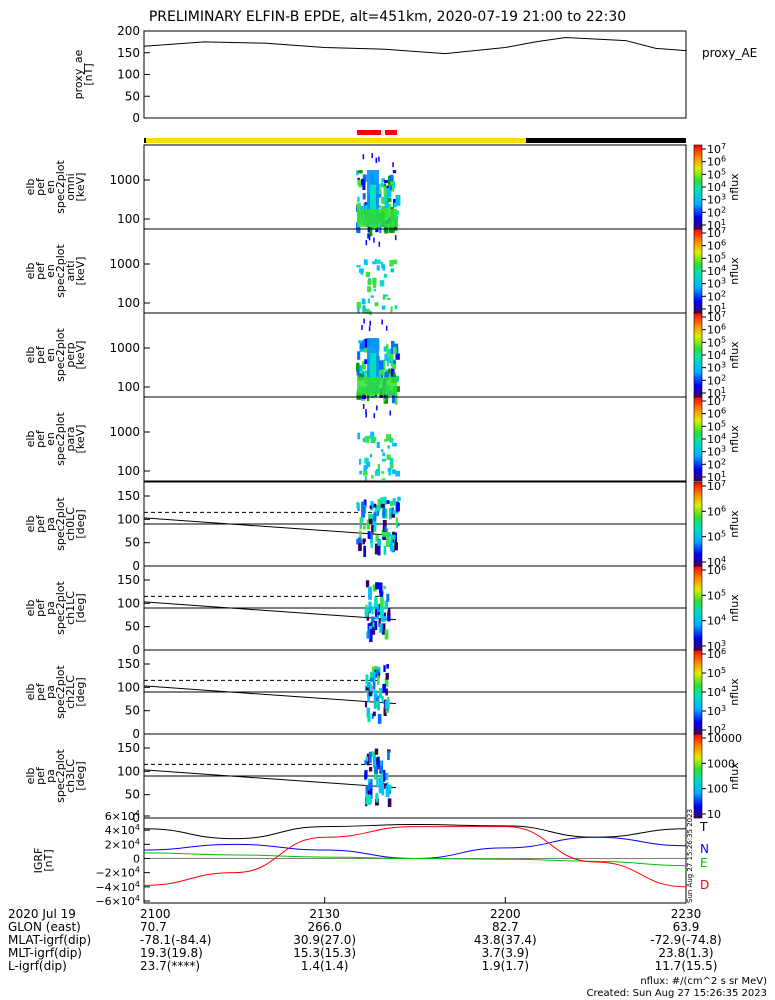 The height and width of the screenshot is (1000, 775). I want to click on igrf-legend-N: N, so click(704, 849).